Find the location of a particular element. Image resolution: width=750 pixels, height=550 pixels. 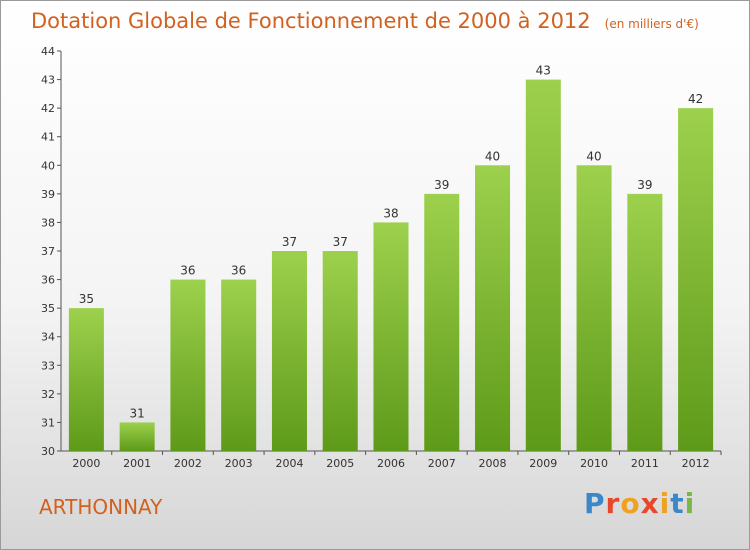

x-tick-label: 2003 is located at coordinates (239, 463).